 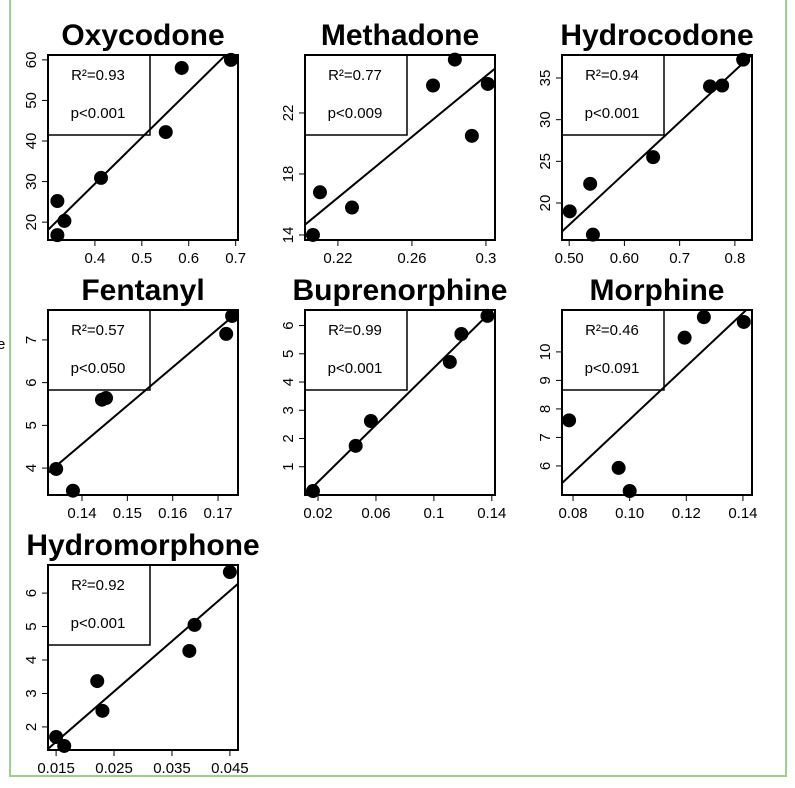 What do you see at coordinates (98, 585) in the screenshot?
I see `annotation: R²=0.92` at bounding box center [98, 585].